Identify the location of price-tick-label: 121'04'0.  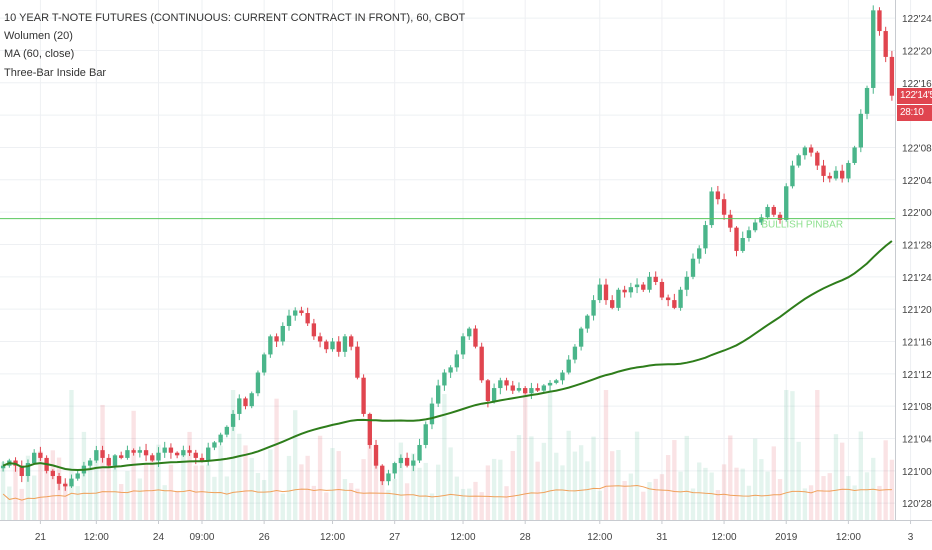
(917, 440).